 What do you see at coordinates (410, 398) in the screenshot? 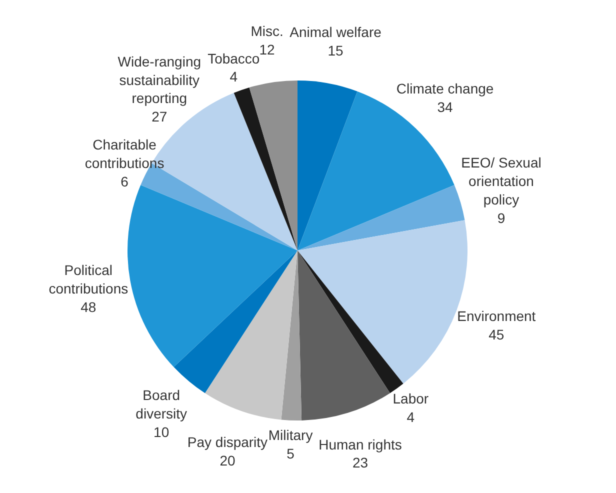
I see `slice-label: Labor` at bounding box center [410, 398].